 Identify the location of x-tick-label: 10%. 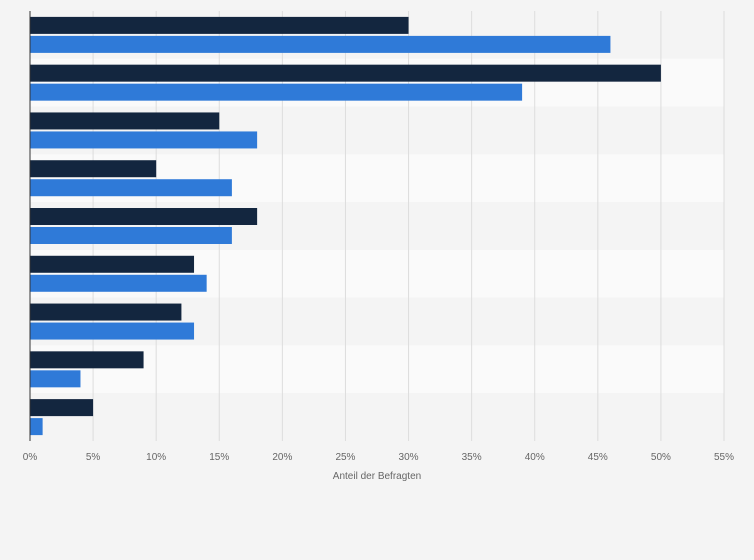
(156, 457).